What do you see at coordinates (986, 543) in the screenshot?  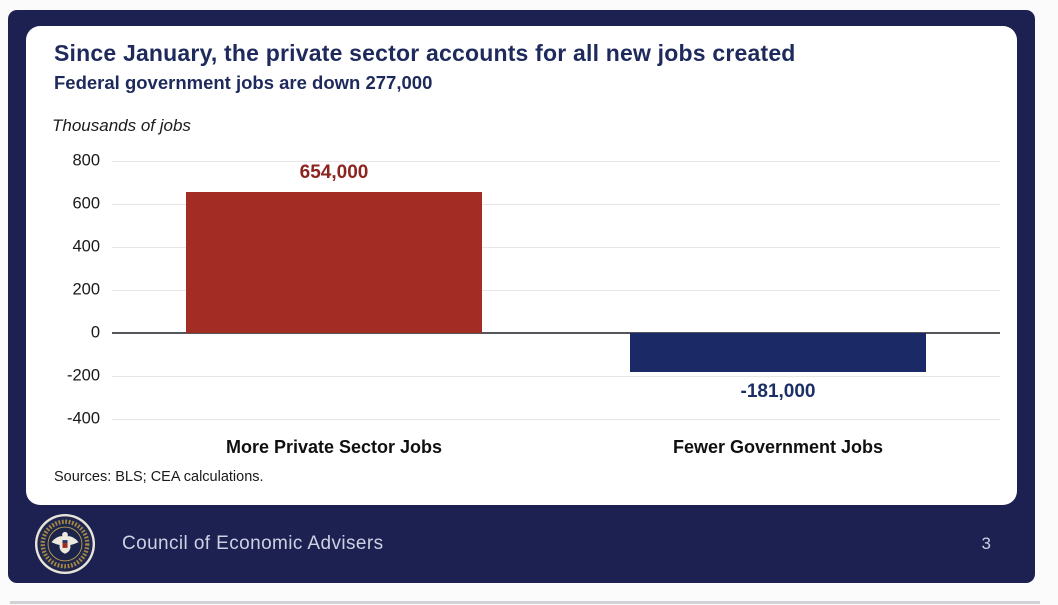 I see `page-number: 3` at bounding box center [986, 543].